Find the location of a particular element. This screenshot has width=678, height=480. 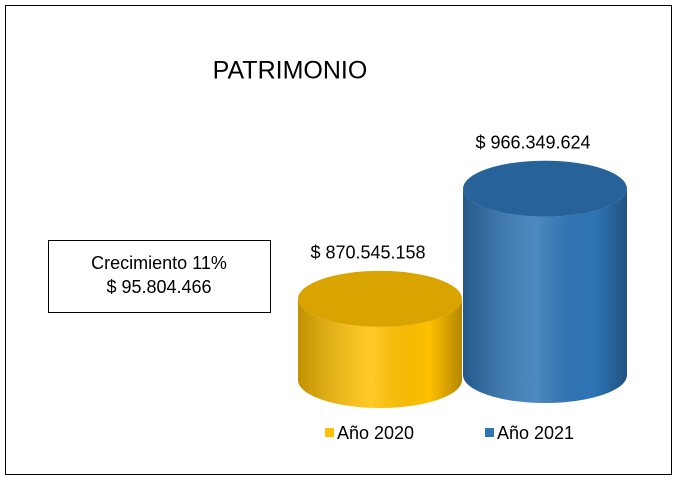

annotation: Crecimiento 11% is located at coordinates (159, 263).